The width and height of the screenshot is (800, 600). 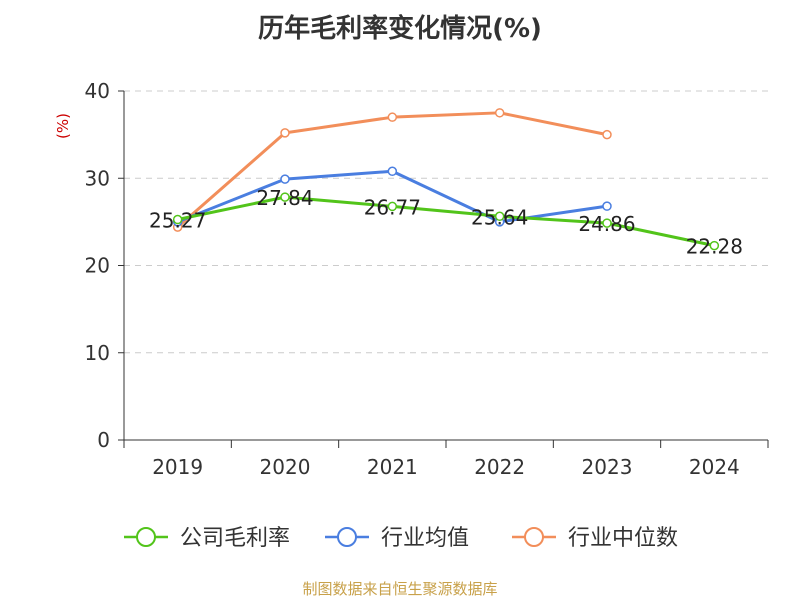 I want to click on data-label: 27.84, so click(x=284, y=198).